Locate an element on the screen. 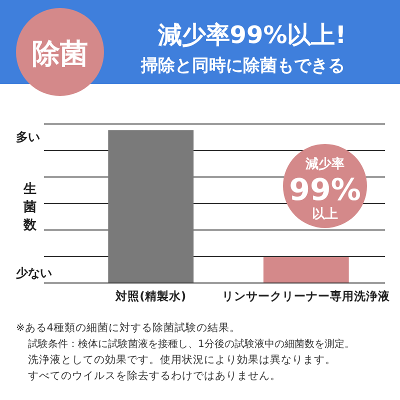 This screenshot has width=400, height=400. text: すべてのウイルスを除去するわけではありません。 is located at coordinates (154, 375).